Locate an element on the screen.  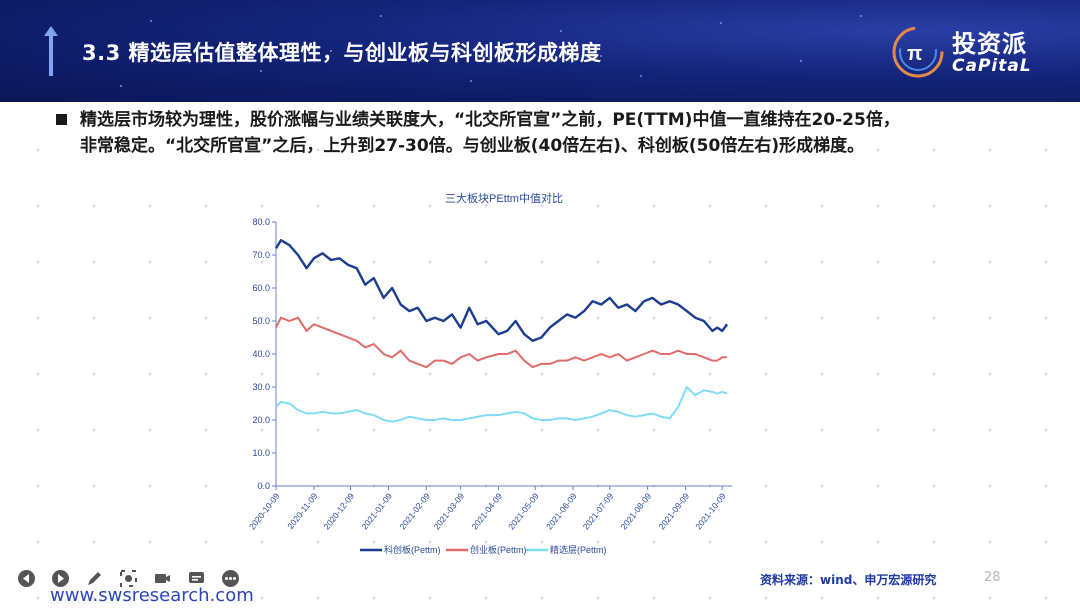
bullet-marker is located at coordinates (61, 119).